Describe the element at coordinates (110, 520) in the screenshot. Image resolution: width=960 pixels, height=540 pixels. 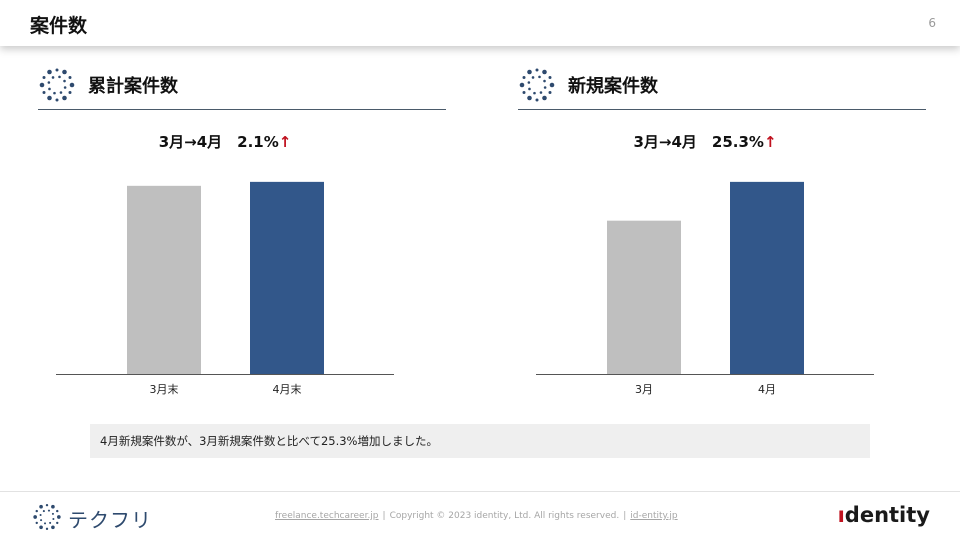
I see `footer-logo-text: テクフリ` at that location.